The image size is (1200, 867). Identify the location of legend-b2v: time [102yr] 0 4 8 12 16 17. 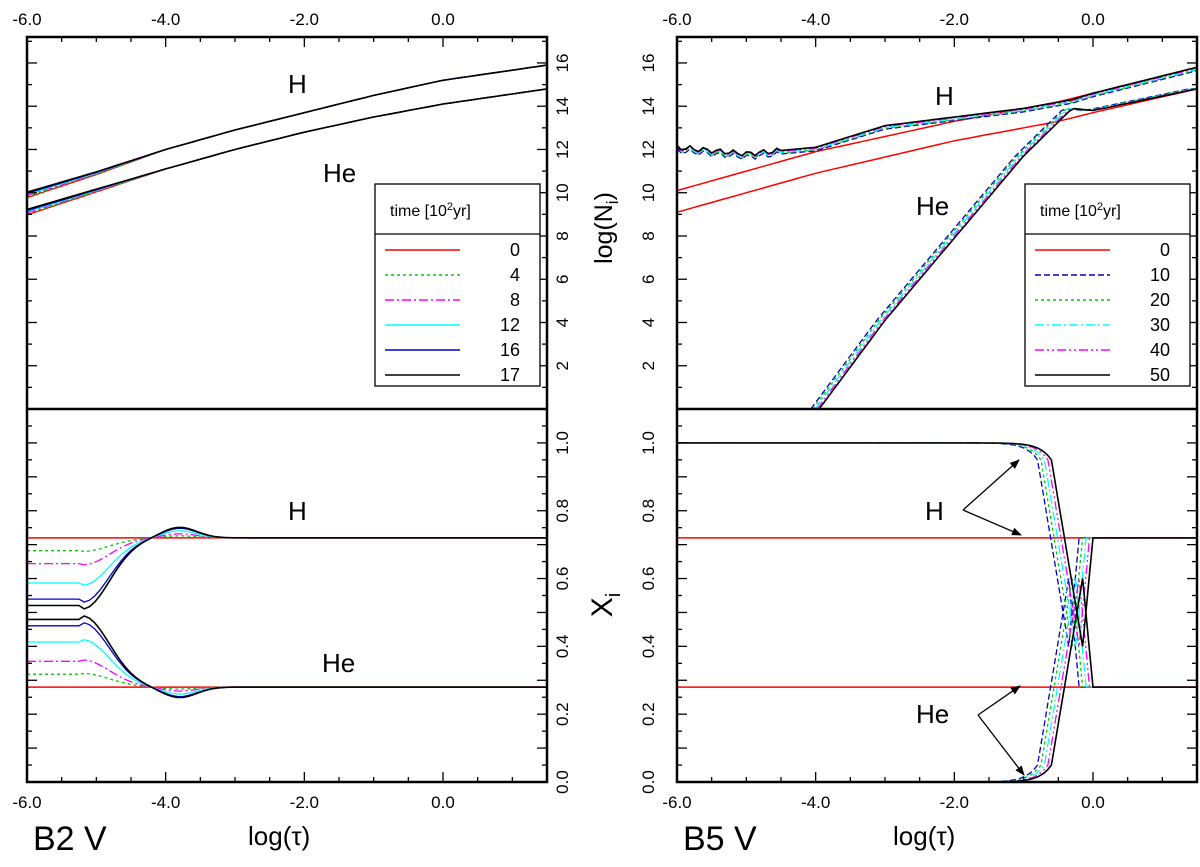
(457, 285).